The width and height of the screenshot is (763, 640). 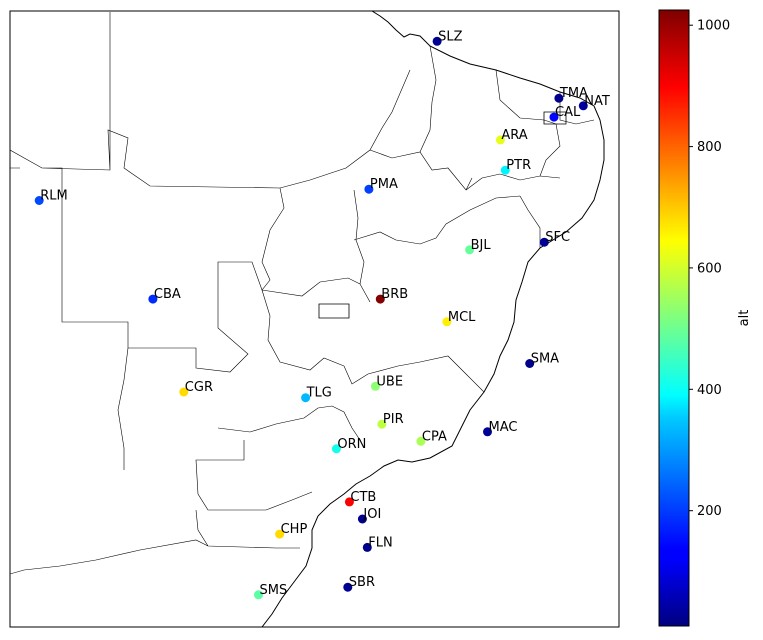 I want to click on station-label-ara: ARA, so click(x=514, y=135).